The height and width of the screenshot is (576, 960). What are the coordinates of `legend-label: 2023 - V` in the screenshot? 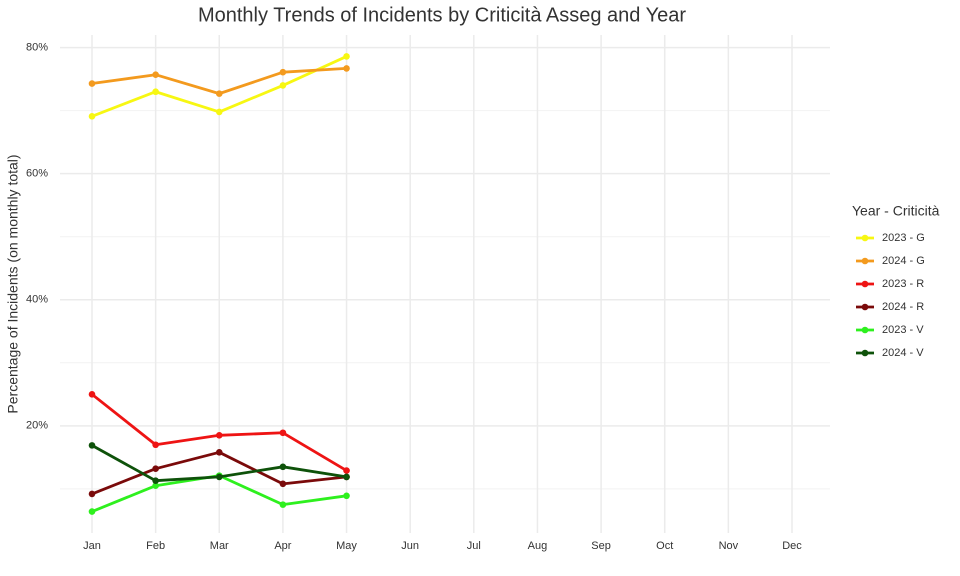 It's located at (903, 330).